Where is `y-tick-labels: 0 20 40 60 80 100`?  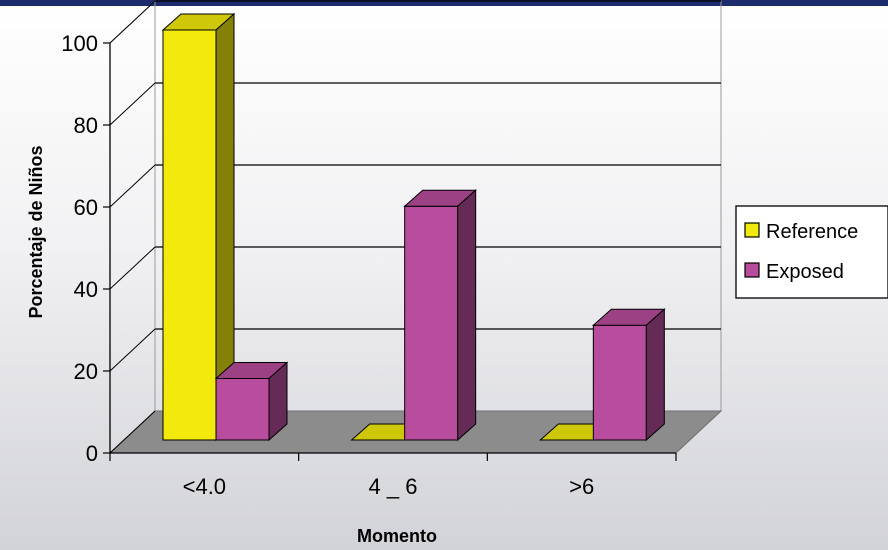 y-tick-labels: 0 20 40 60 80 100 is located at coordinates (79, 248).